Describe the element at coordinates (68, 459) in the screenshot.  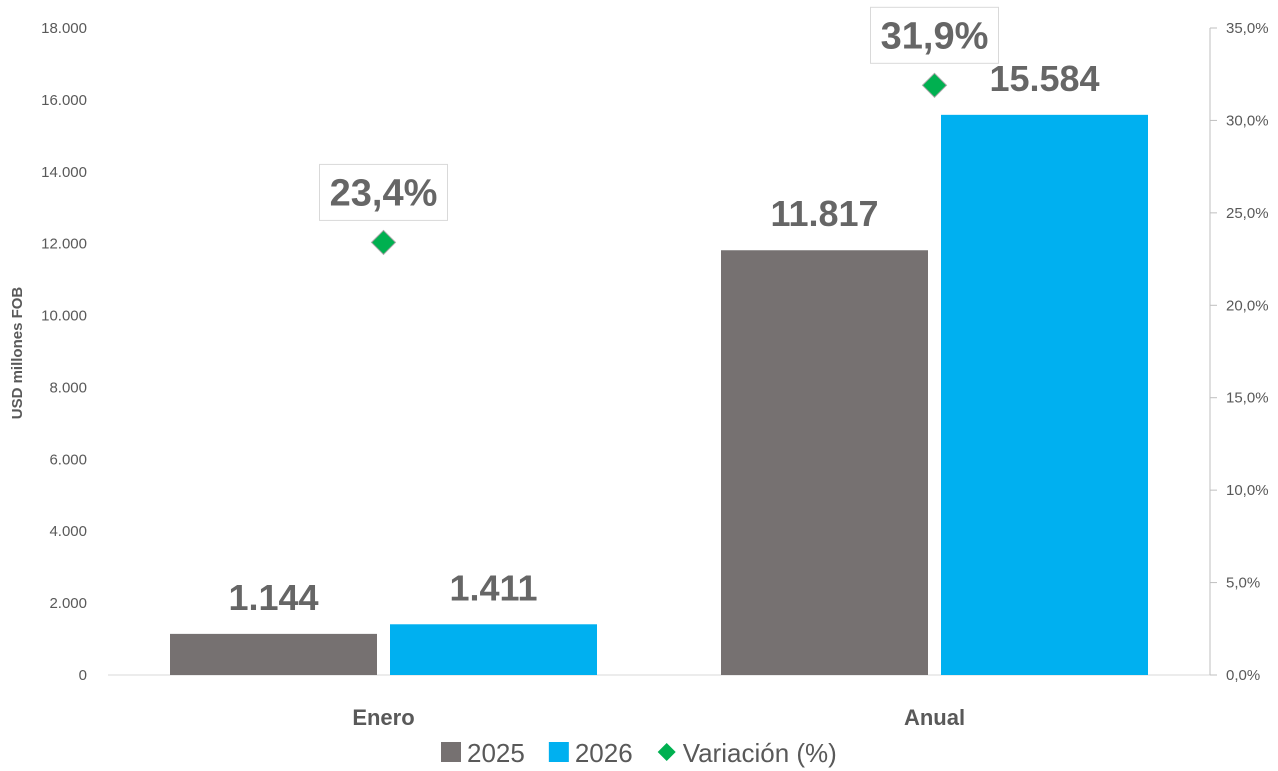
I see `y-tick-label: 6.000` at that location.